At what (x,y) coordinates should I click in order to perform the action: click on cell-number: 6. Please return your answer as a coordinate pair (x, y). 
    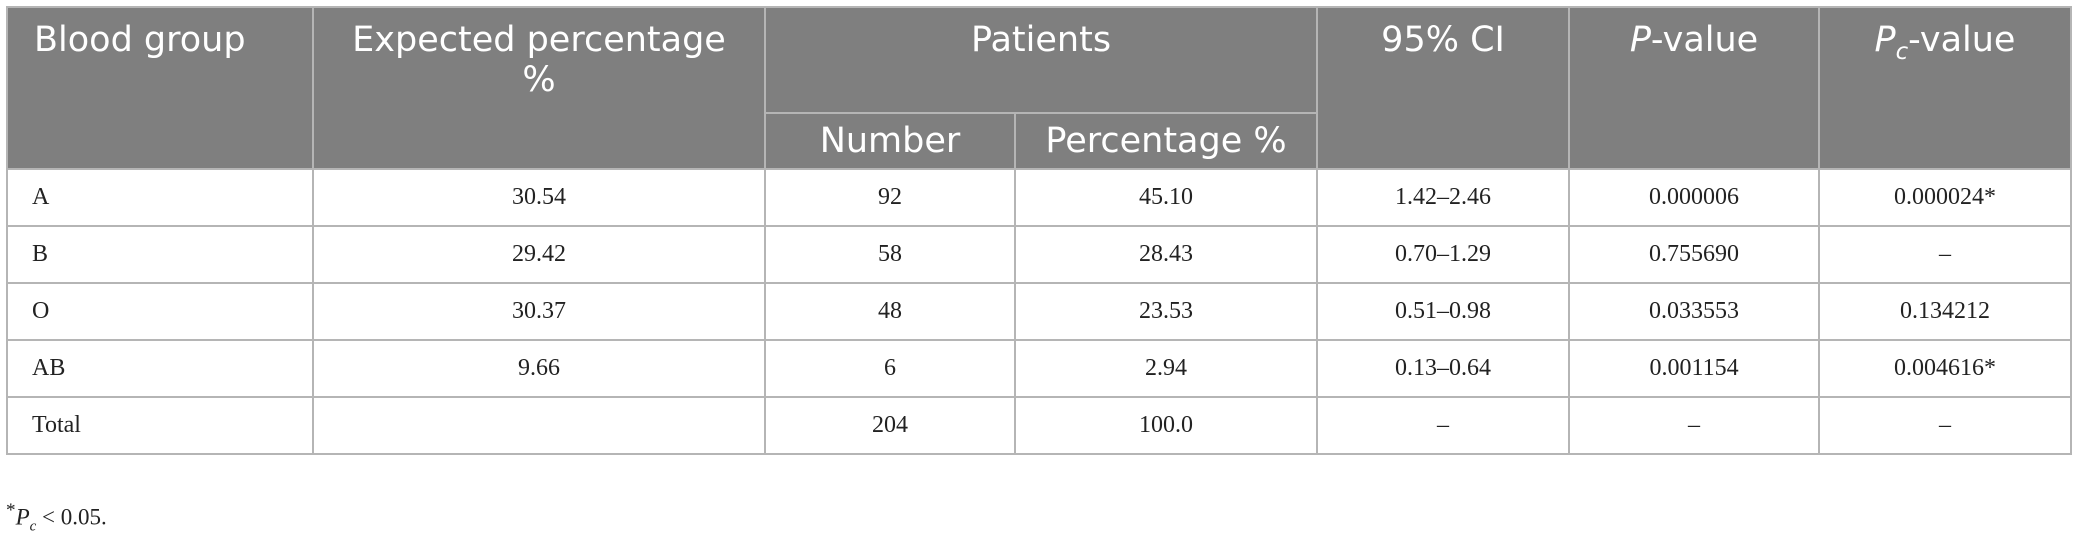
    Looking at the image, I should click on (890, 368).